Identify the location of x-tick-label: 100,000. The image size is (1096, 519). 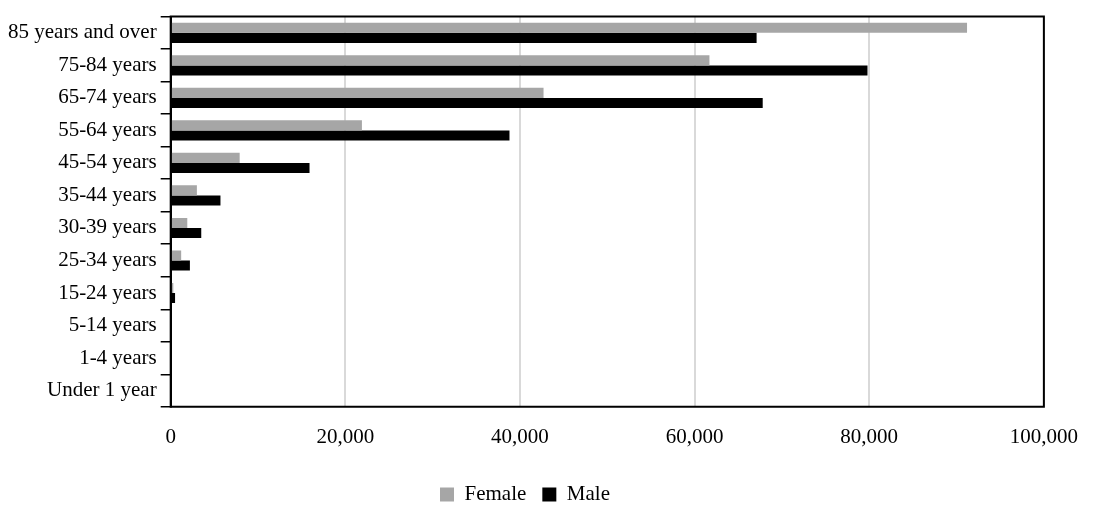
(1043, 435).